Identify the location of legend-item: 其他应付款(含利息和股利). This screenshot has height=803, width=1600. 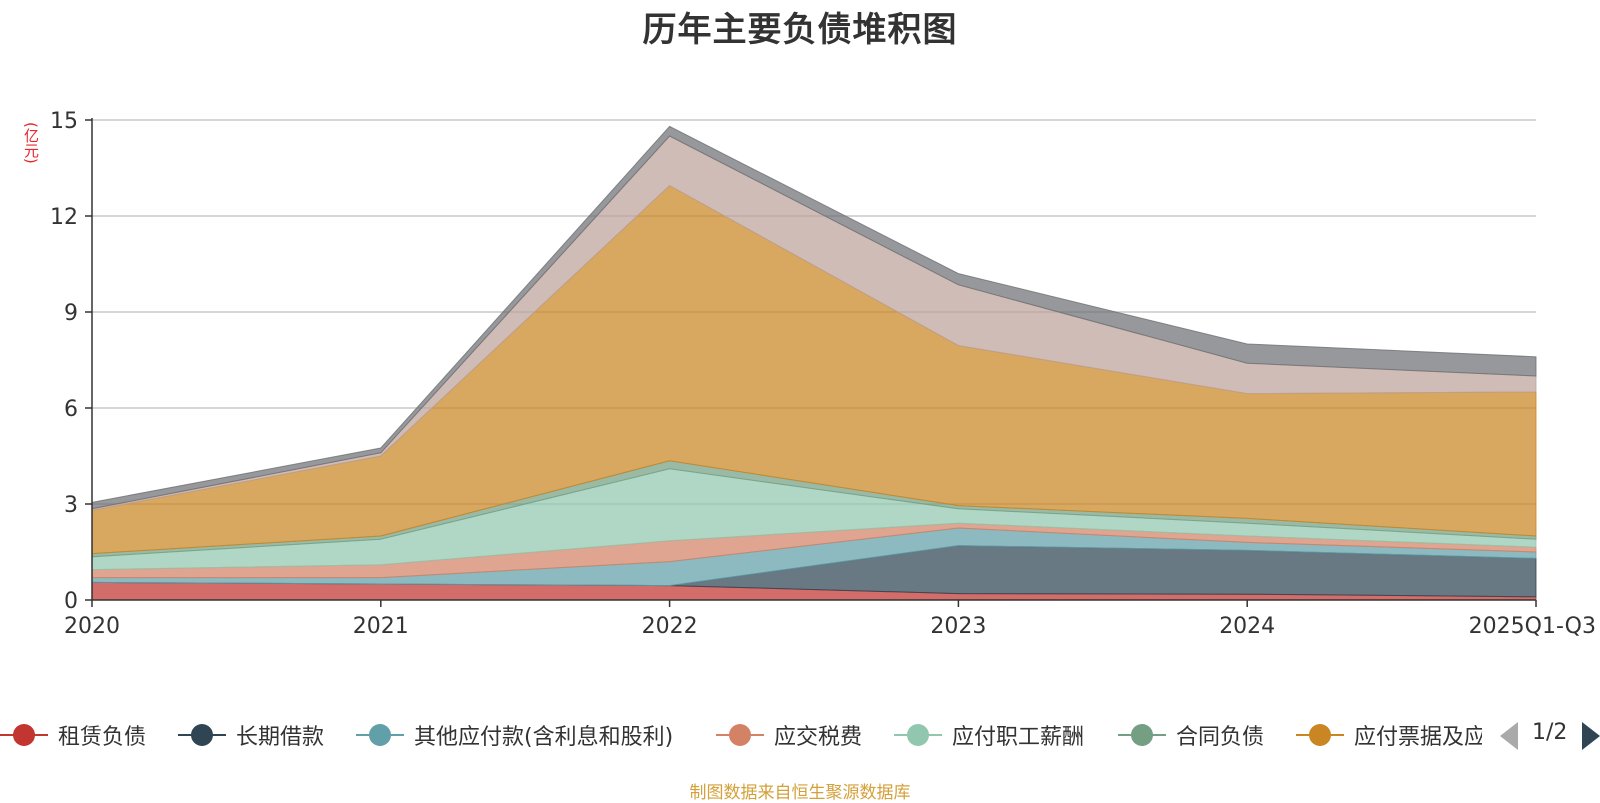
(526, 735).